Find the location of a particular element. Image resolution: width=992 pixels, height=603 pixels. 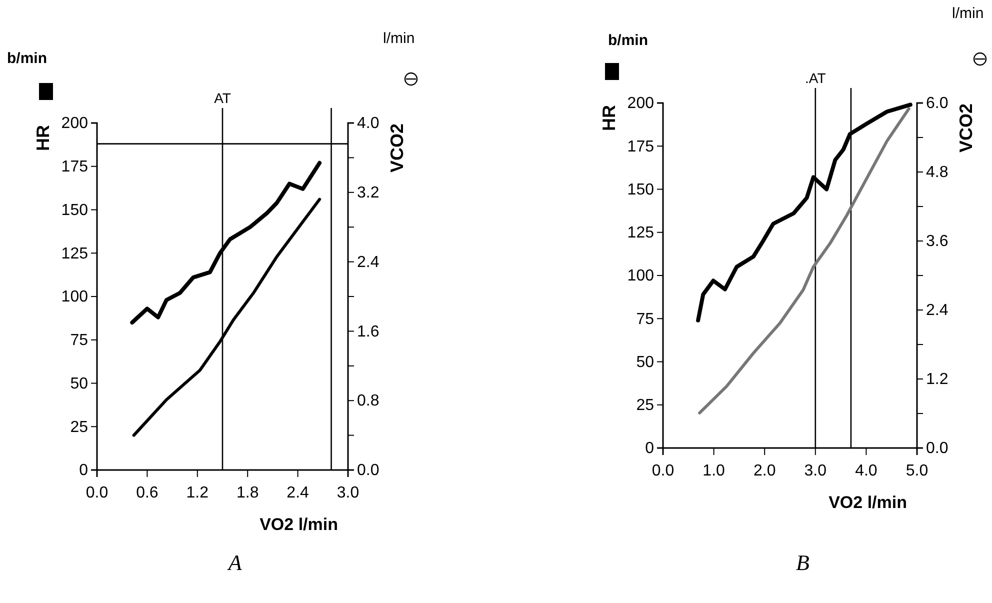

y2-tick-label: 6.0 is located at coordinates (937, 103).